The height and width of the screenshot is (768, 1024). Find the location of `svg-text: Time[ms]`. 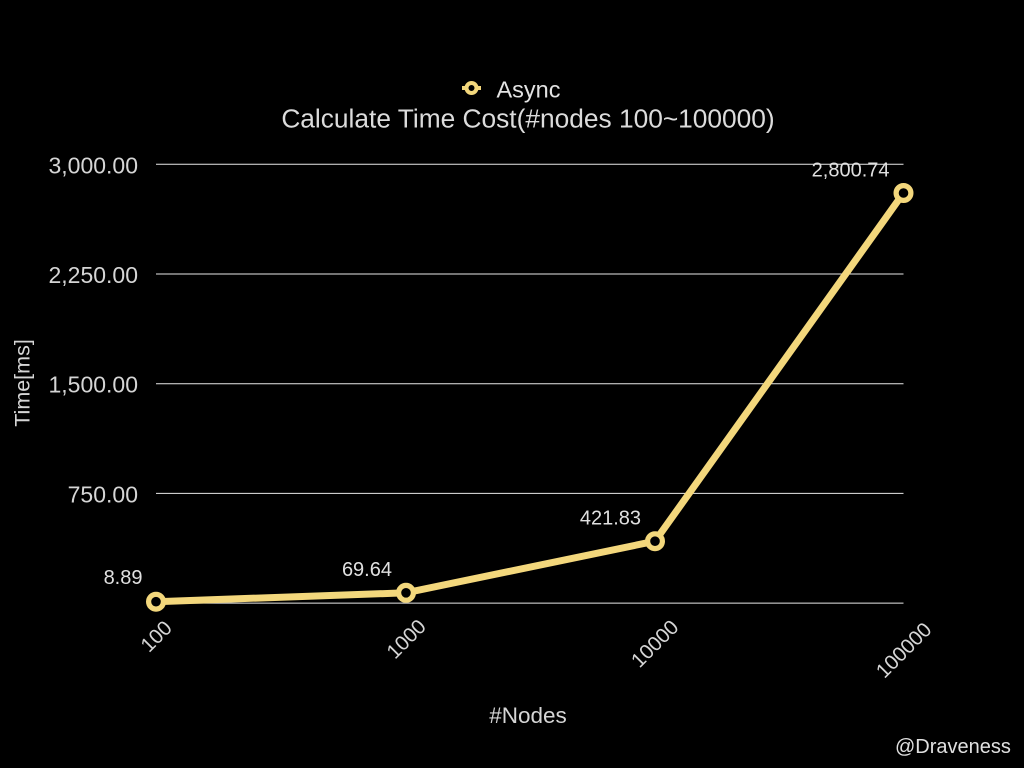

svg-text: Time[ms] is located at coordinates (22, 383).